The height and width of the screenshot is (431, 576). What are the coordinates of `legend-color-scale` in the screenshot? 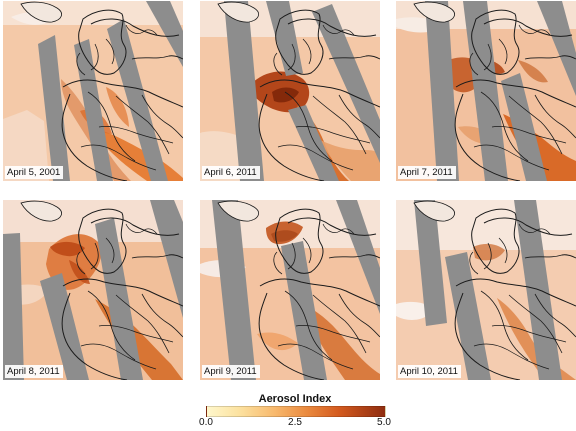 It's located at (296, 411).